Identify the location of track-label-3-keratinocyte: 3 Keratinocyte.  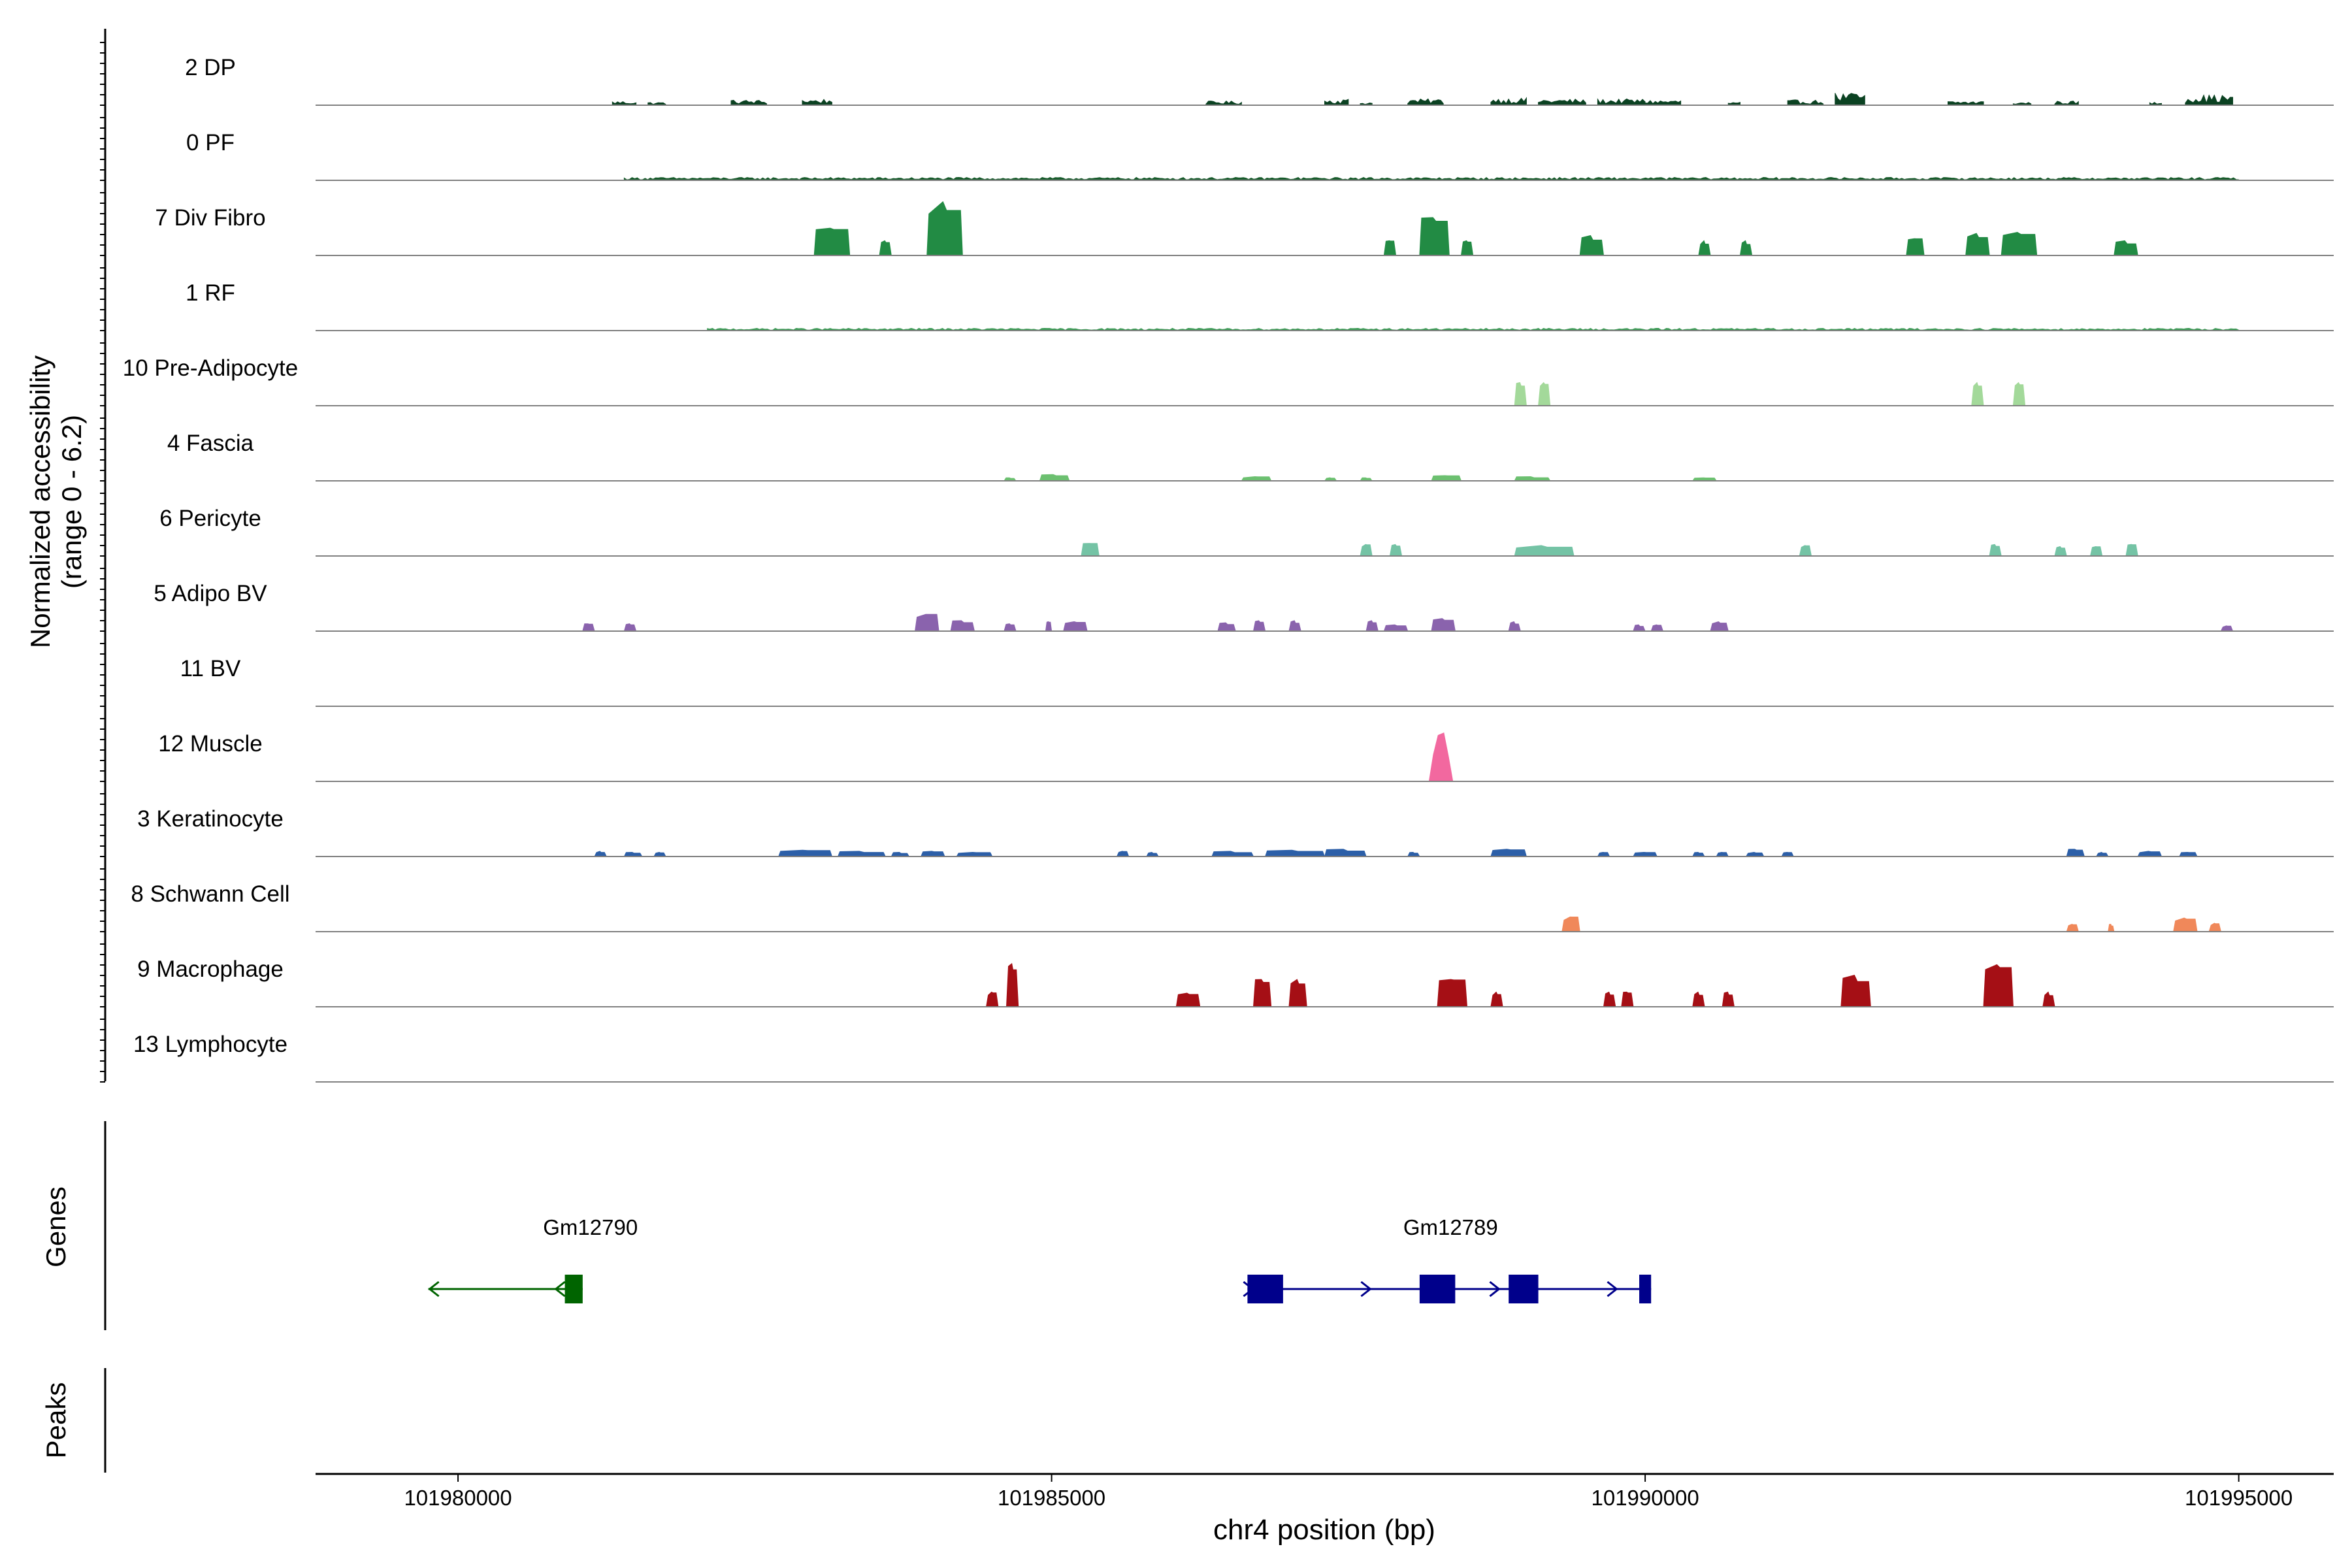
(210, 819).